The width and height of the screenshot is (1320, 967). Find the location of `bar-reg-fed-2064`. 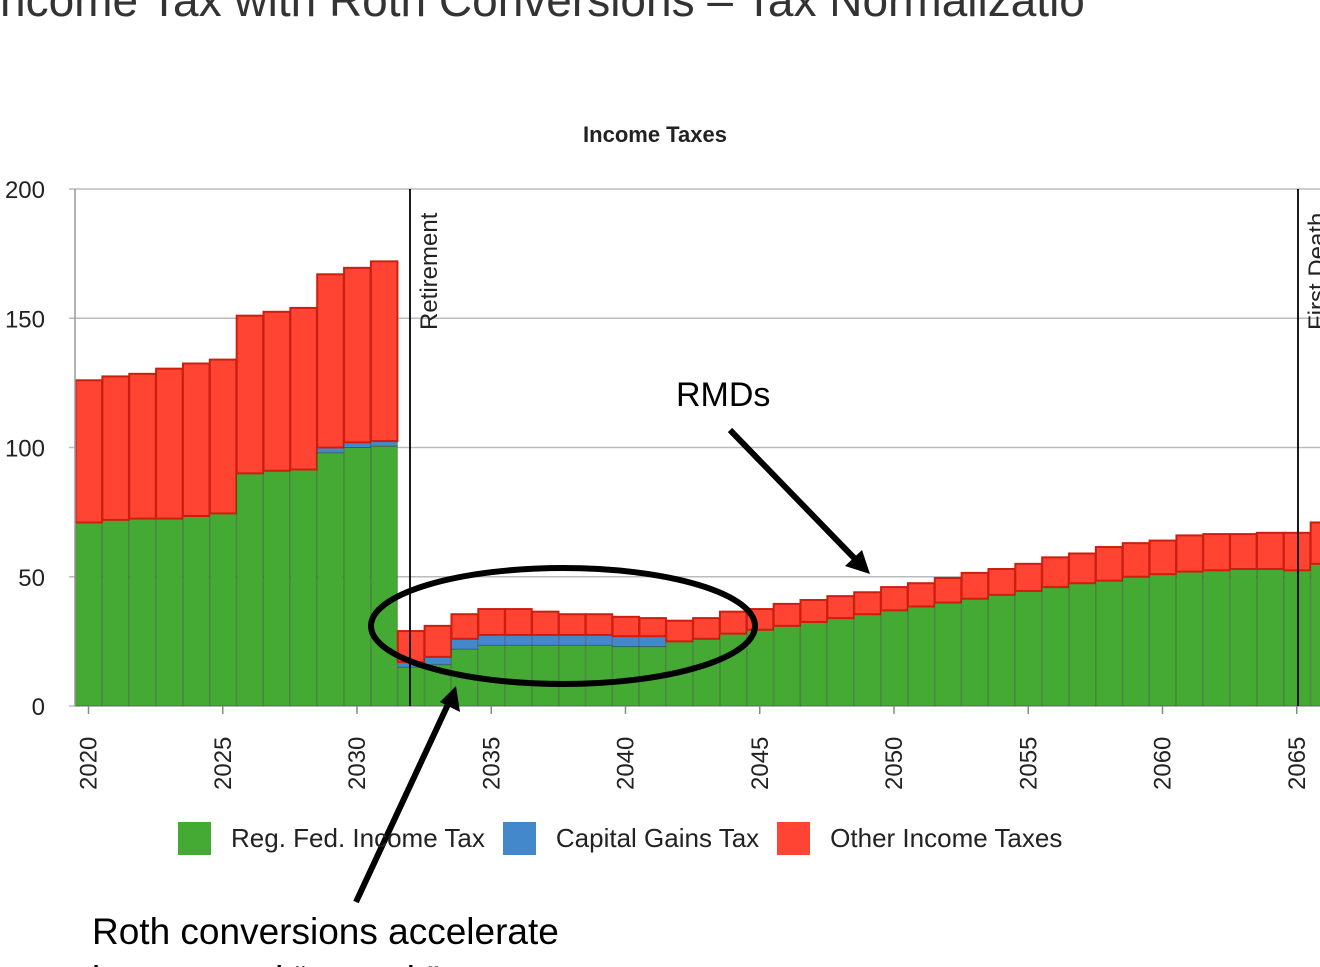

bar-reg-fed-2064 is located at coordinates (1270, 637).